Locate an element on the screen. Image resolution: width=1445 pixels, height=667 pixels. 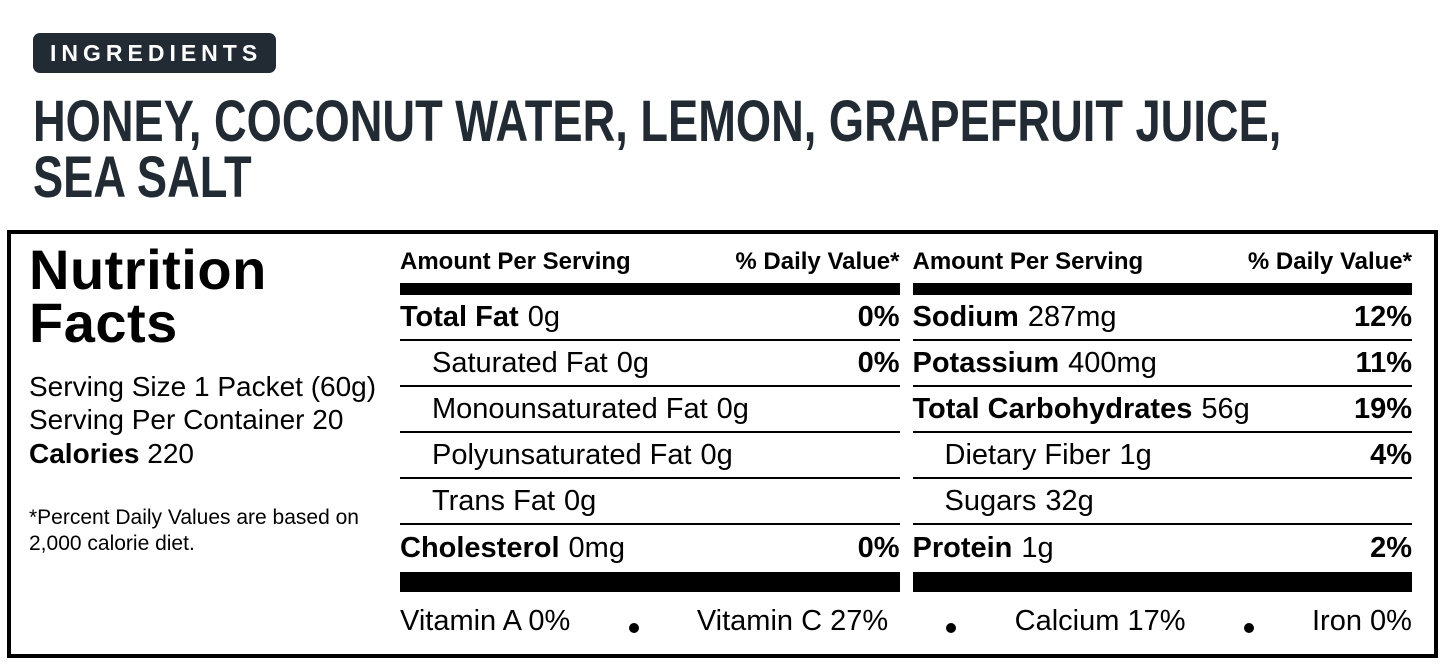
nutrient-daily-value: 2% is located at coordinates (1391, 547).